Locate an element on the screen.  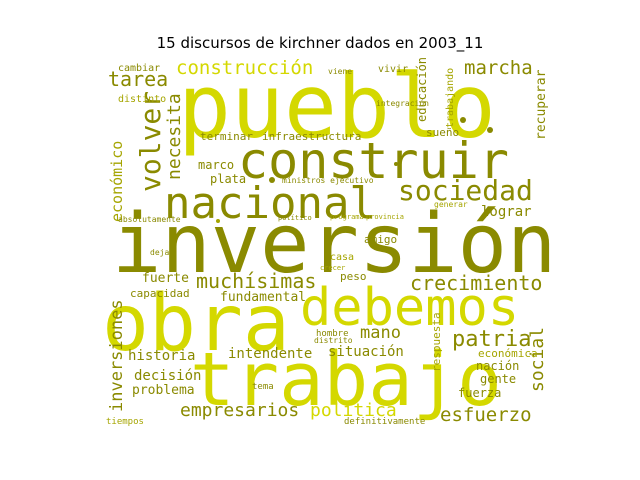
word-definitivamente: definitivamente is located at coordinates (384, 422).